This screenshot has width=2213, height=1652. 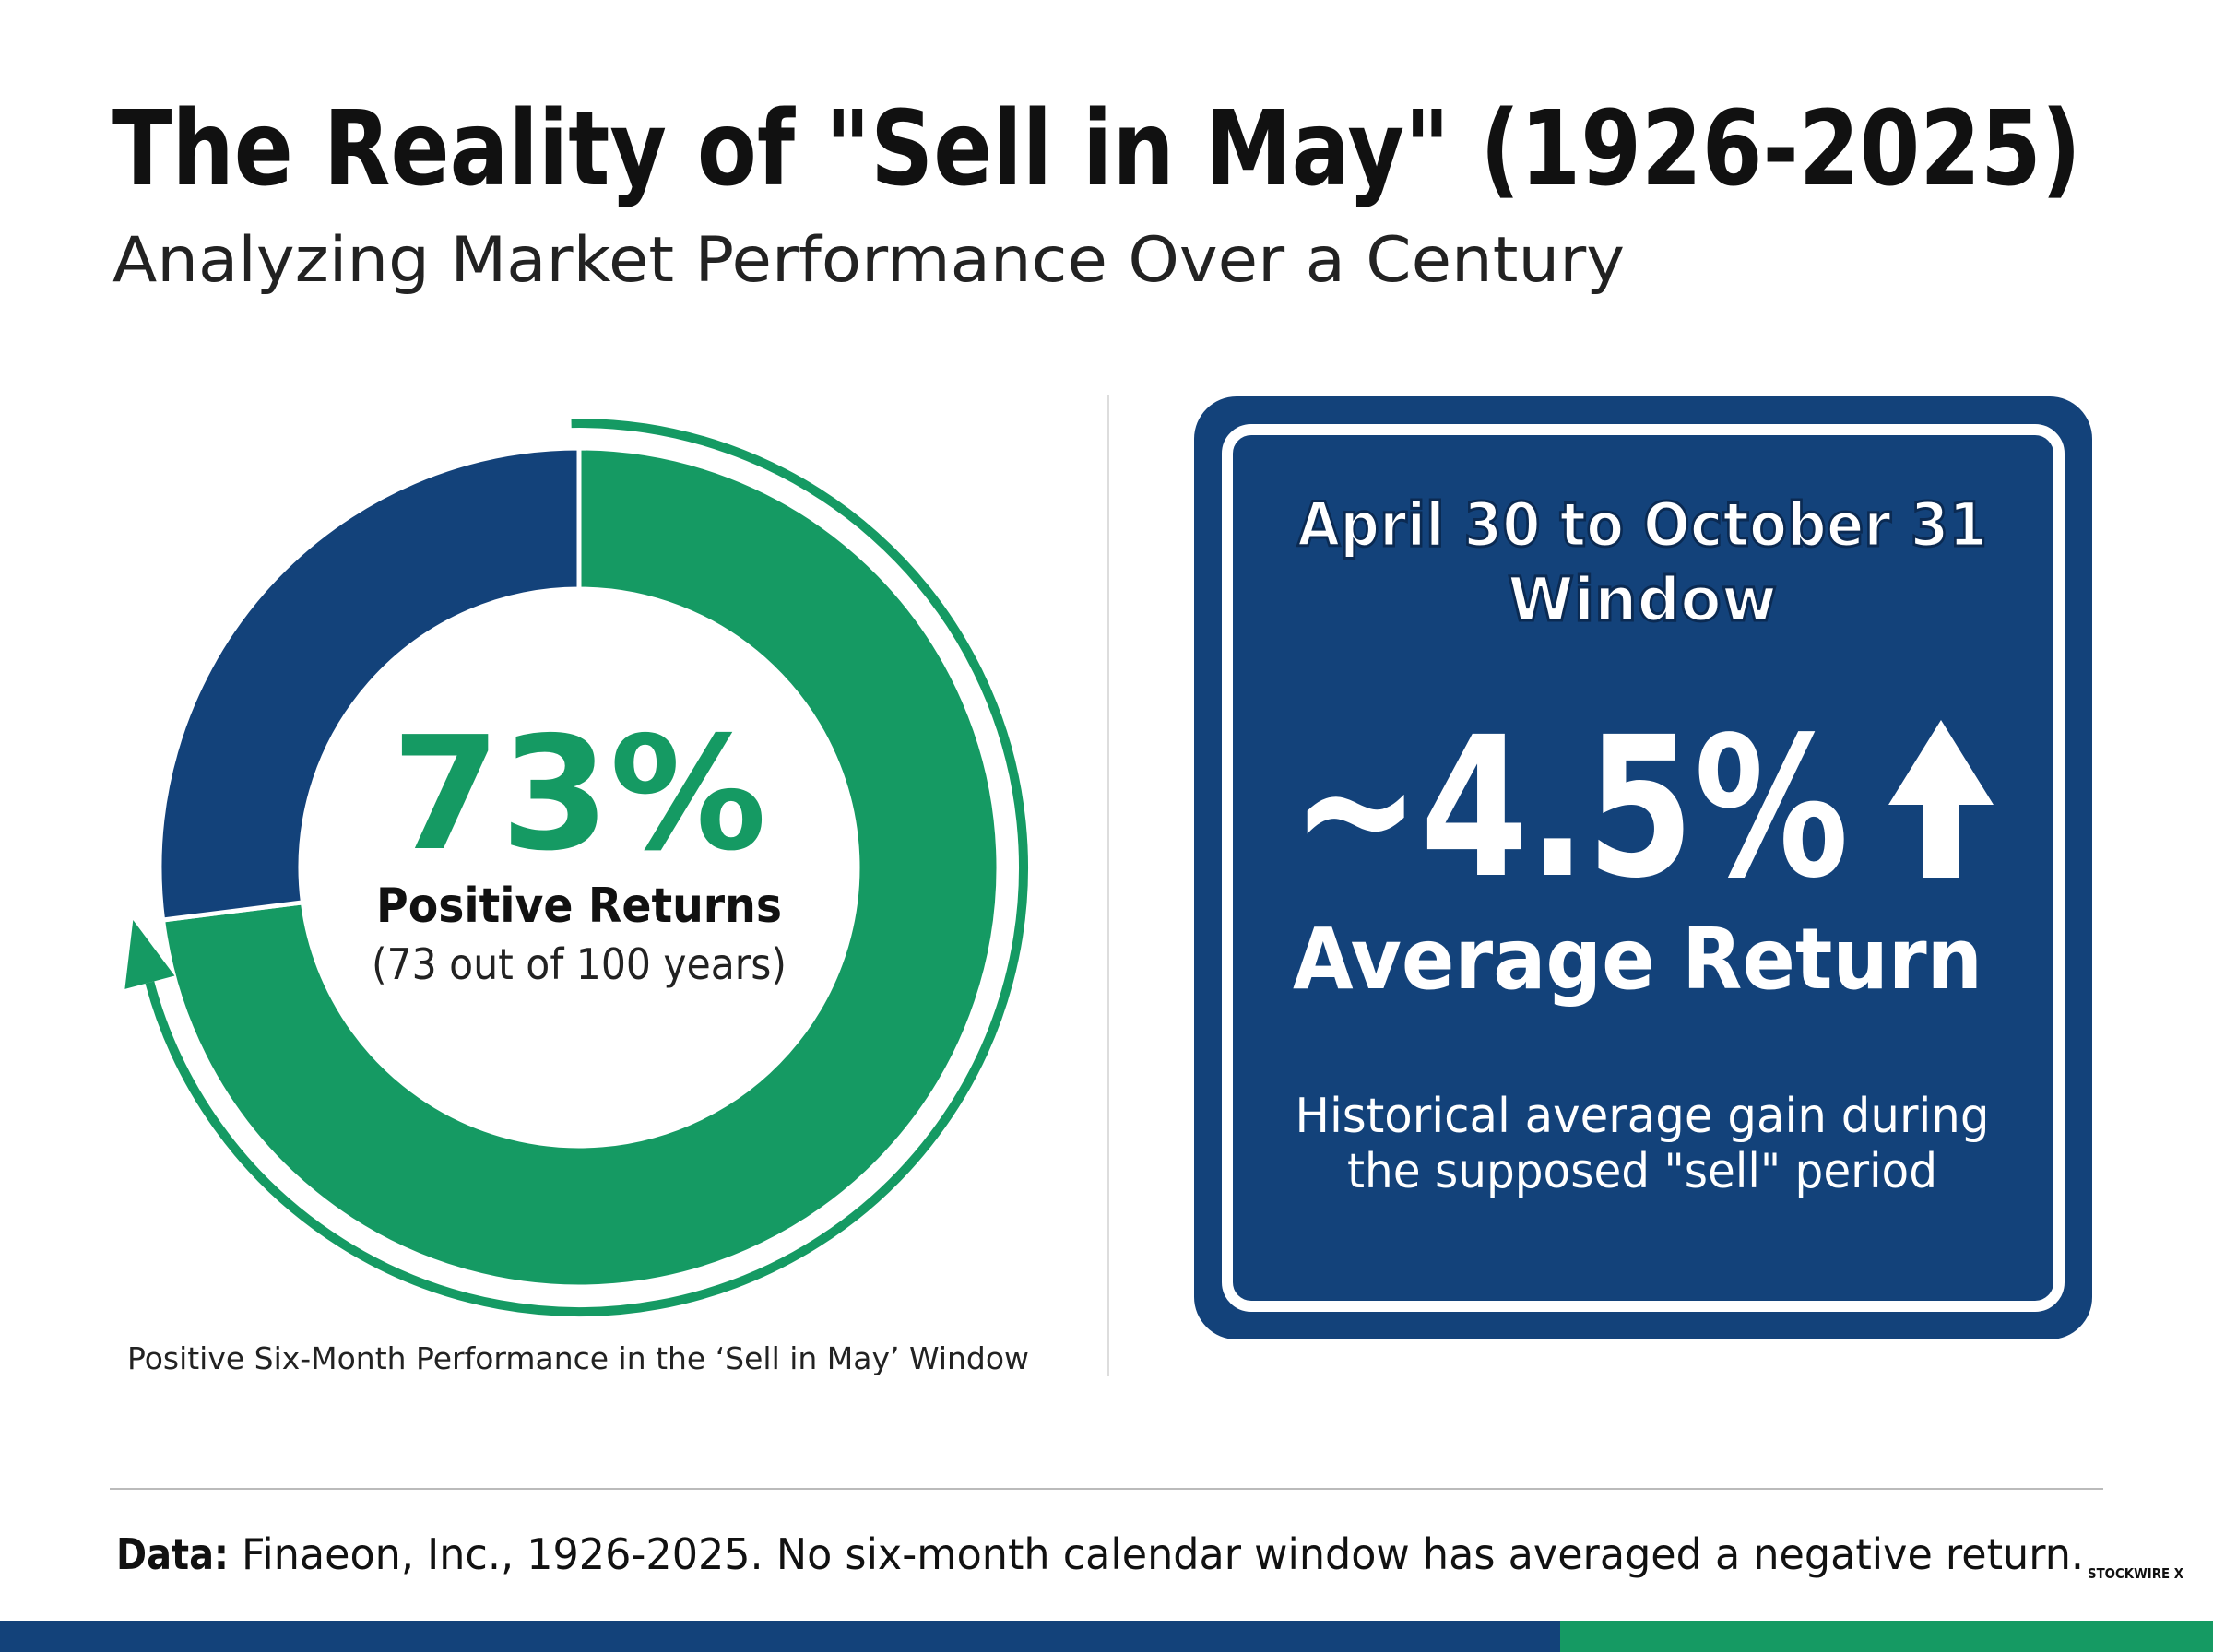 What do you see at coordinates (1642, 1171) in the screenshot?
I see `callout-description: the supposed "sell" period` at bounding box center [1642, 1171].